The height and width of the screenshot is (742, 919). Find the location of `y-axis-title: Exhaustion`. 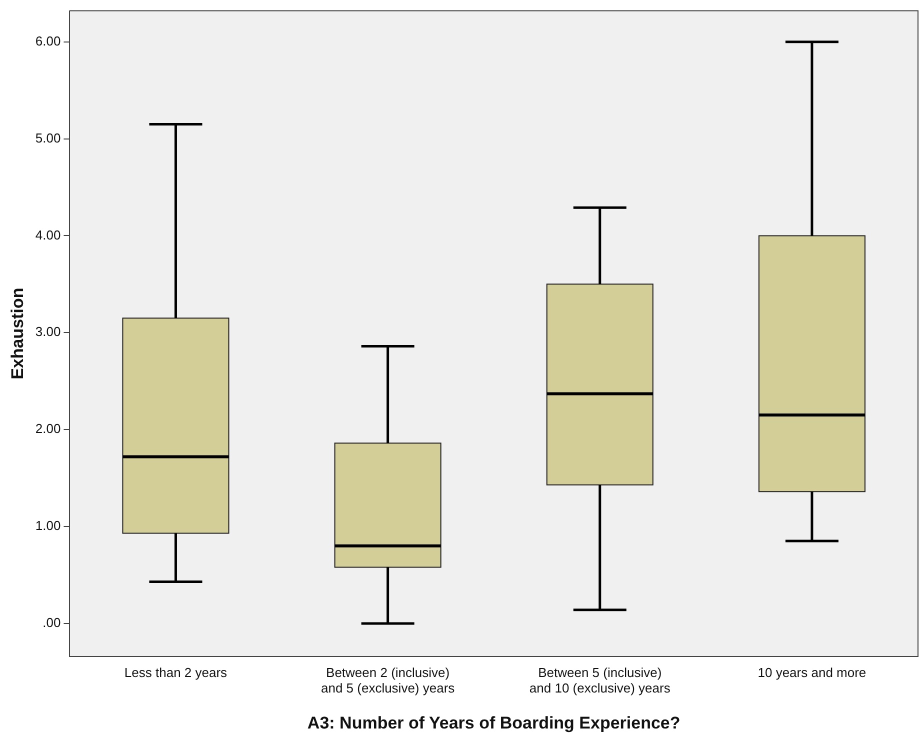

y-axis-title: Exhaustion is located at coordinates (17, 334).